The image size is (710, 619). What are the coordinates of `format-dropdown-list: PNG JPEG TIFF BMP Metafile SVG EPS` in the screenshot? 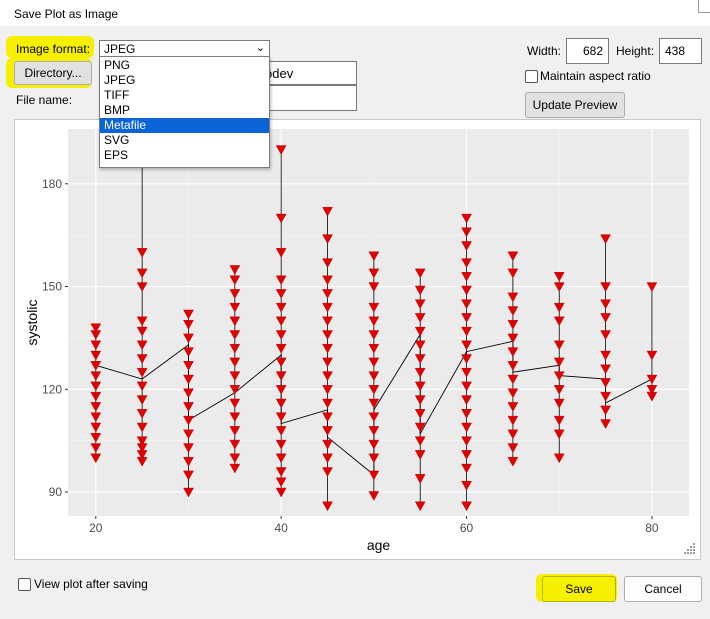 It's located at (184, 112).